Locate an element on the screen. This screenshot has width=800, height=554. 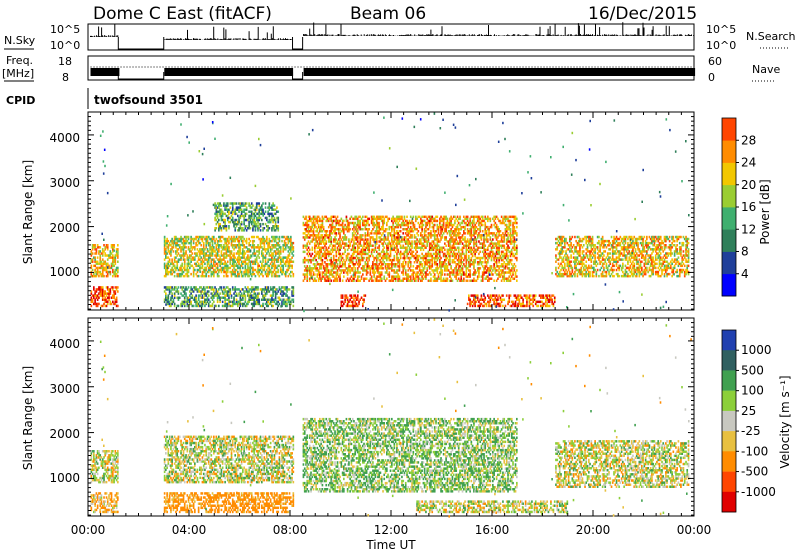
freq-gap is located at coordinates (298, 76).